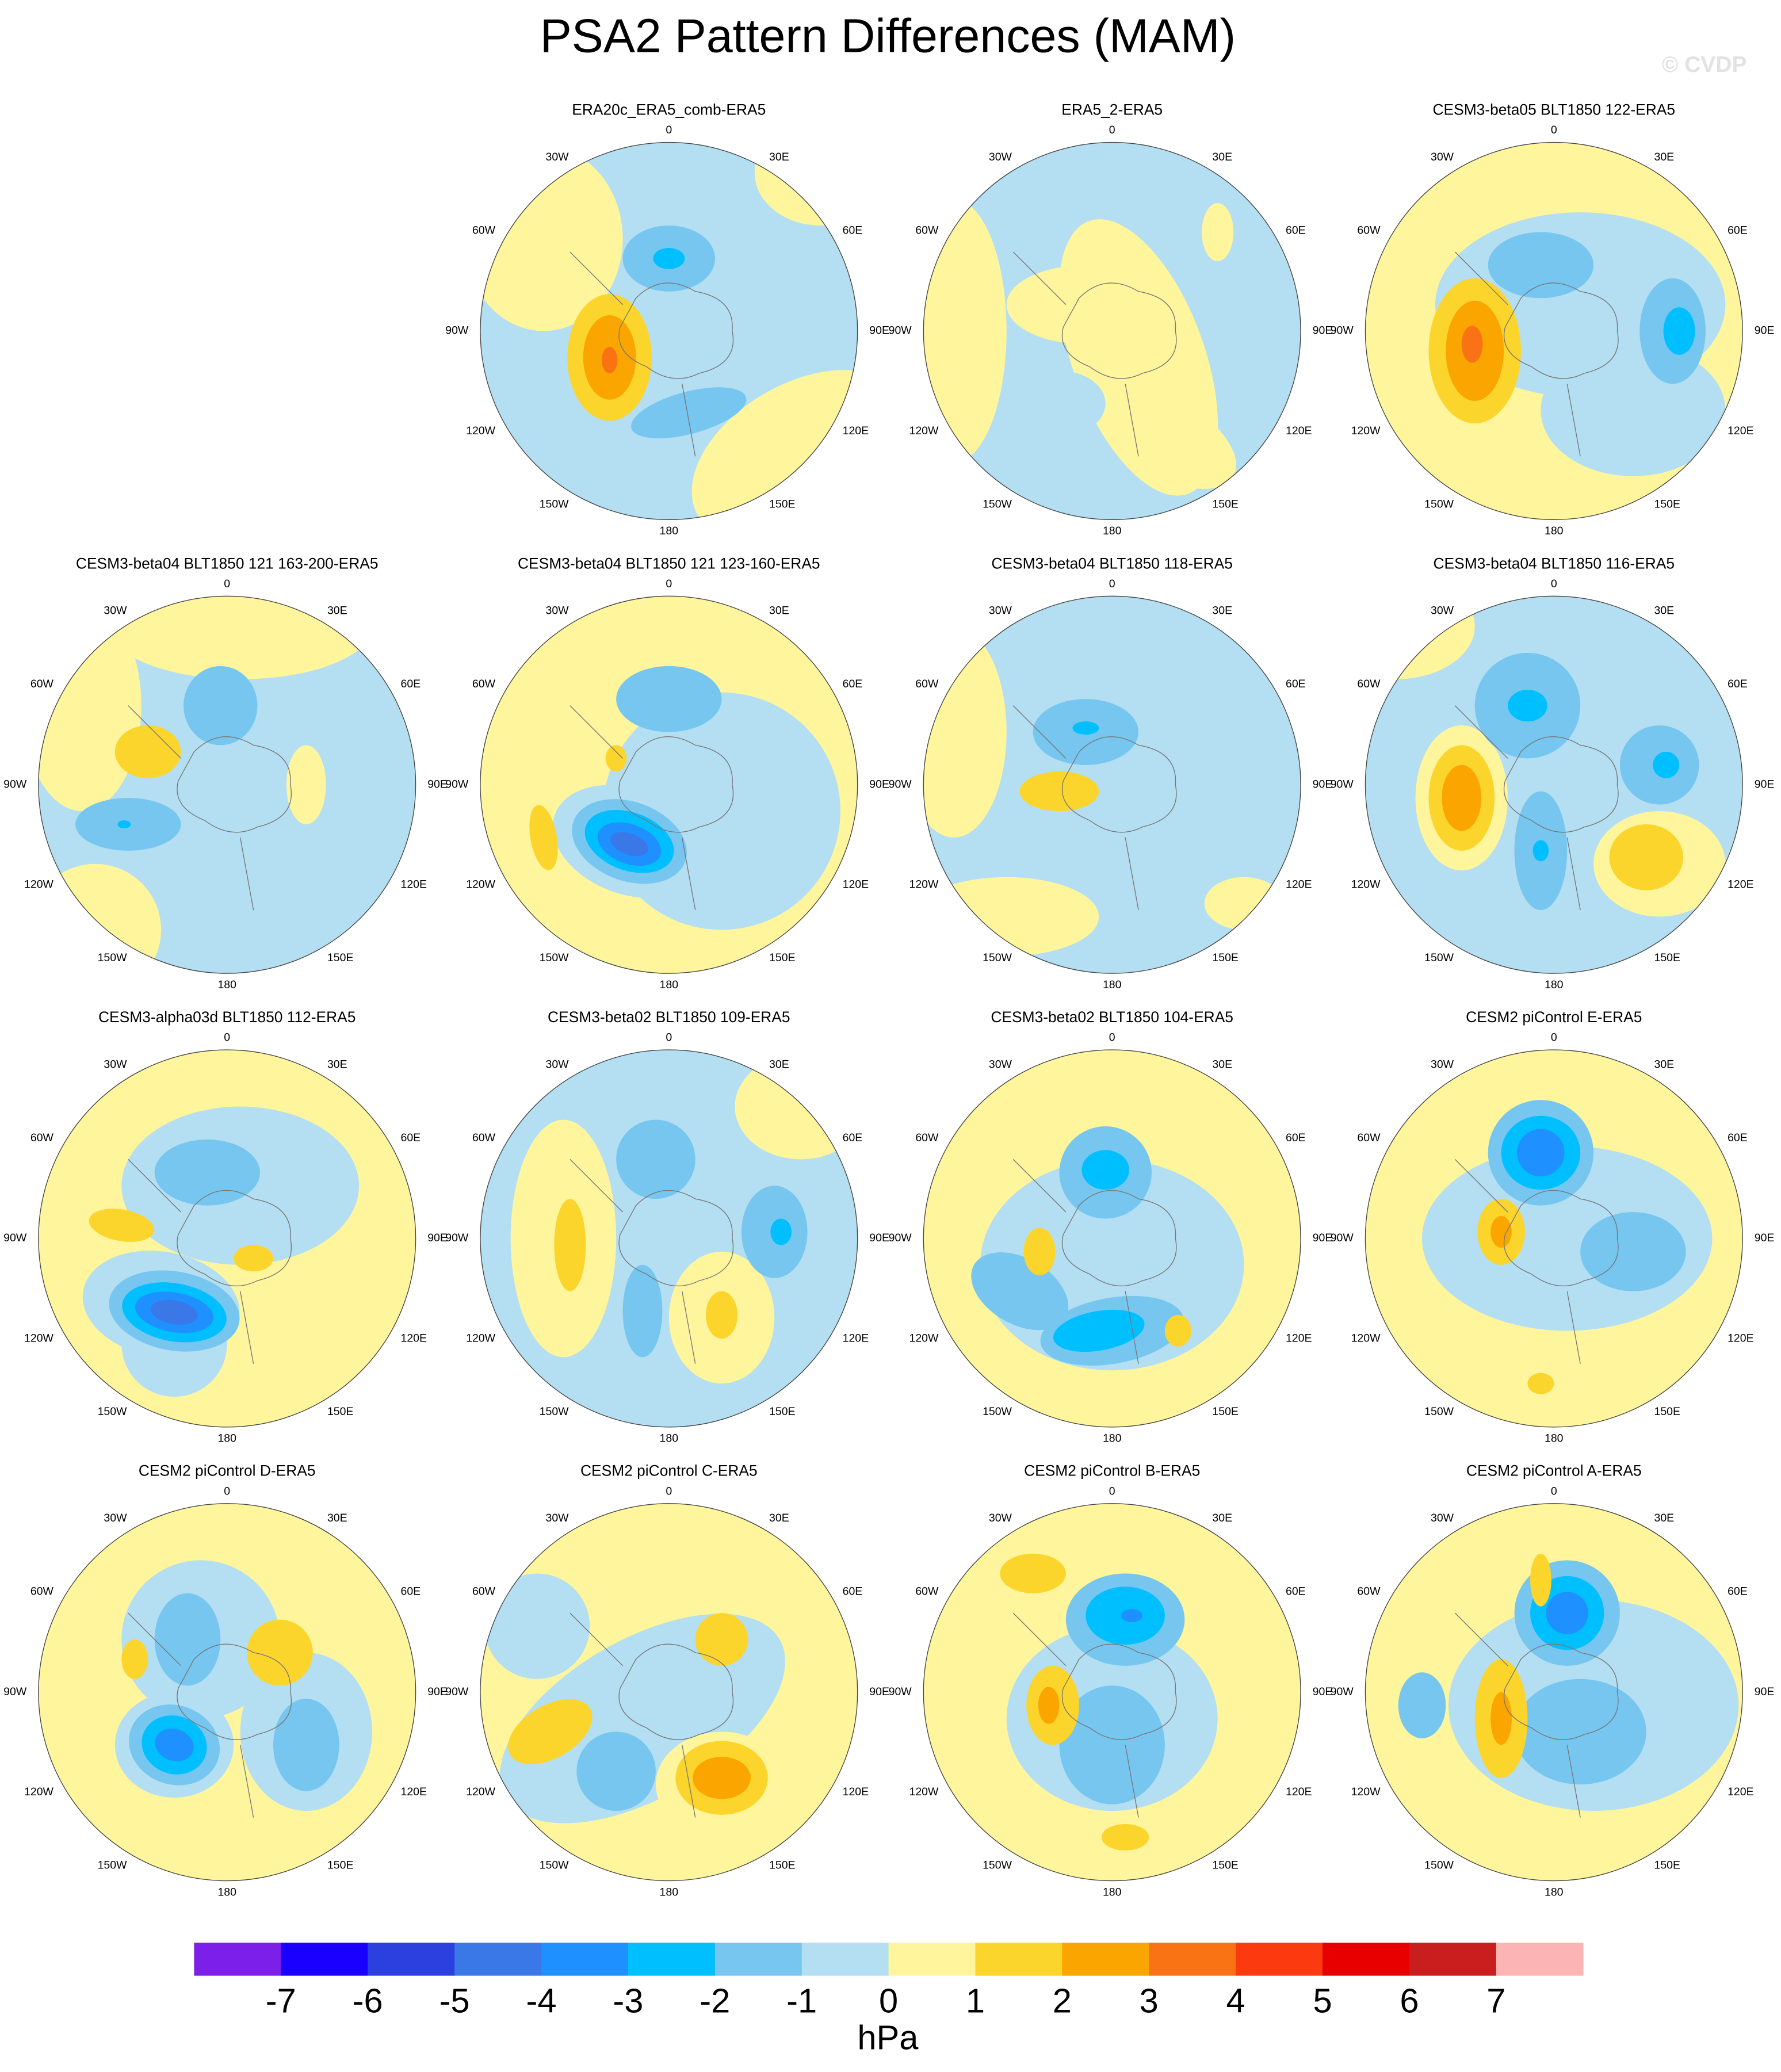 This screenshot has width=1781, height=2072. I want to click on panel-title: ERA5_2-ERA5, so click(1112, 110).